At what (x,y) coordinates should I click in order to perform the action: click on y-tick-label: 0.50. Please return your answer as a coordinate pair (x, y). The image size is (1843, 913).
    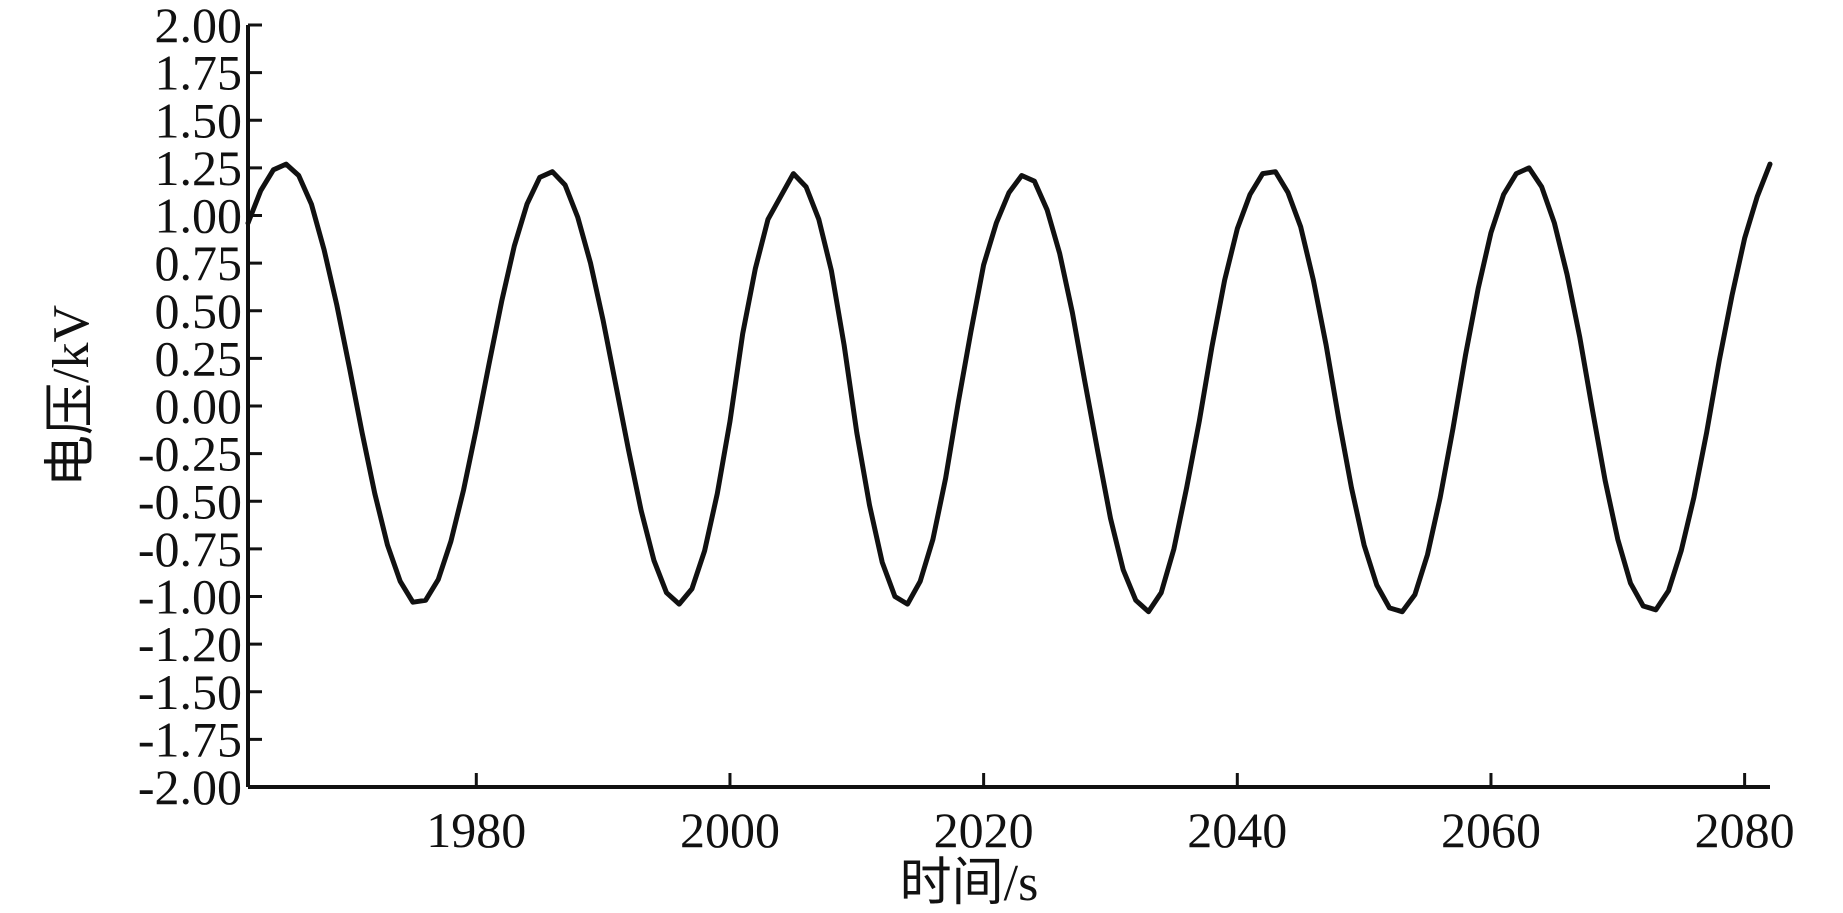
    Looking at the image, I should click on (199, 311).